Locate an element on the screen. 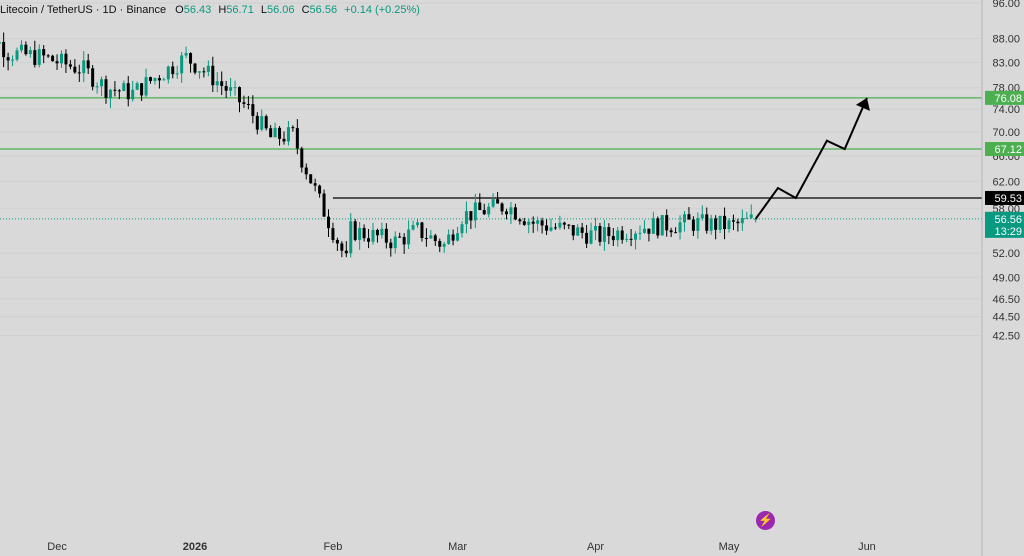 The width and height of the screenshot is (1024, 556). price-tick-label: 62.00 is located at coordinates (1006, 182).